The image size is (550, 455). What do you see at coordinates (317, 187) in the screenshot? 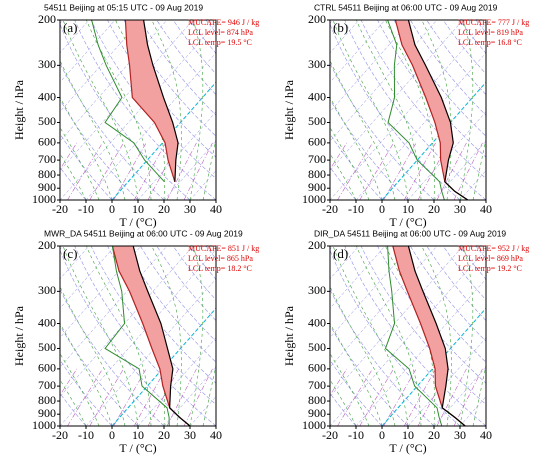
I see `y-tick-label: 900` at bounding box center [317, 187].